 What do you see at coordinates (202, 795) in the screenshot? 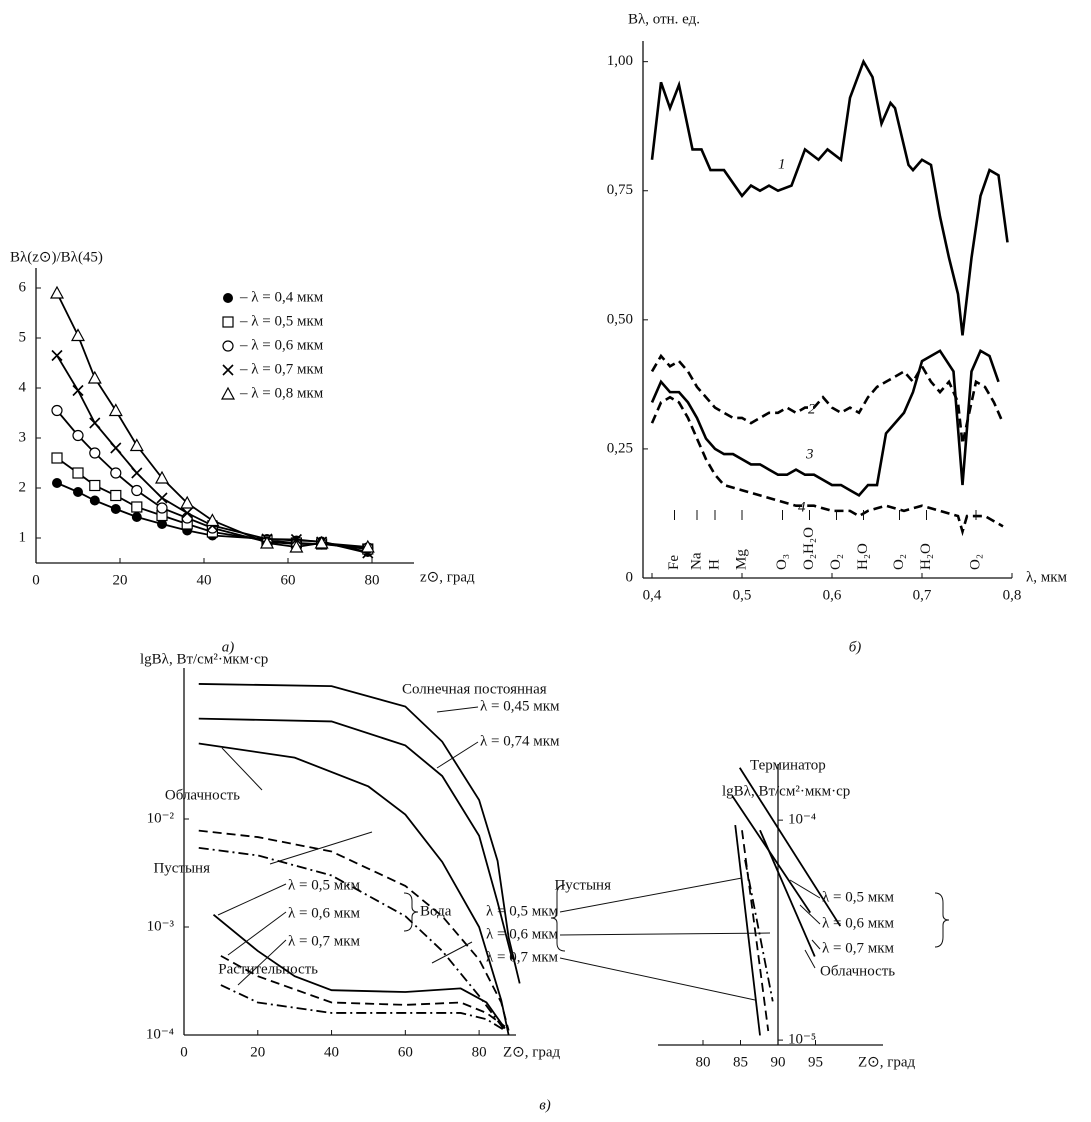
I see `series-label: Облачность` at bounding box center [202, 795].